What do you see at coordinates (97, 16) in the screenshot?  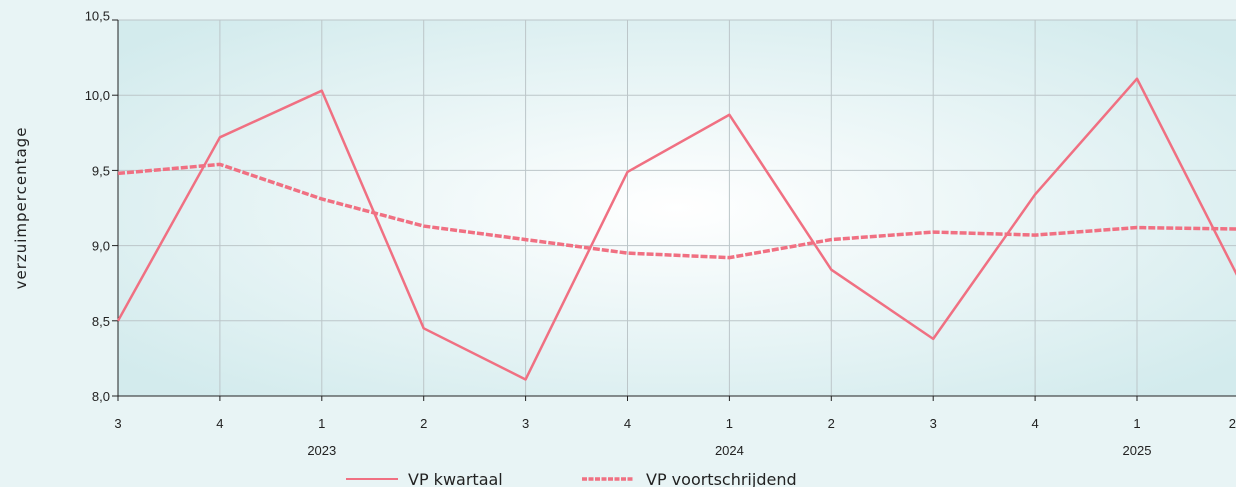 I see `y-tick-label: 10,5` at bounding box center [97, 16].